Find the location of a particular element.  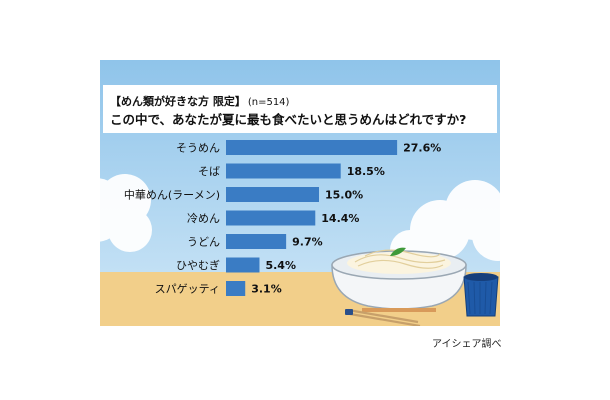

value-label: 5.4% is located at coordinates (280, 265).